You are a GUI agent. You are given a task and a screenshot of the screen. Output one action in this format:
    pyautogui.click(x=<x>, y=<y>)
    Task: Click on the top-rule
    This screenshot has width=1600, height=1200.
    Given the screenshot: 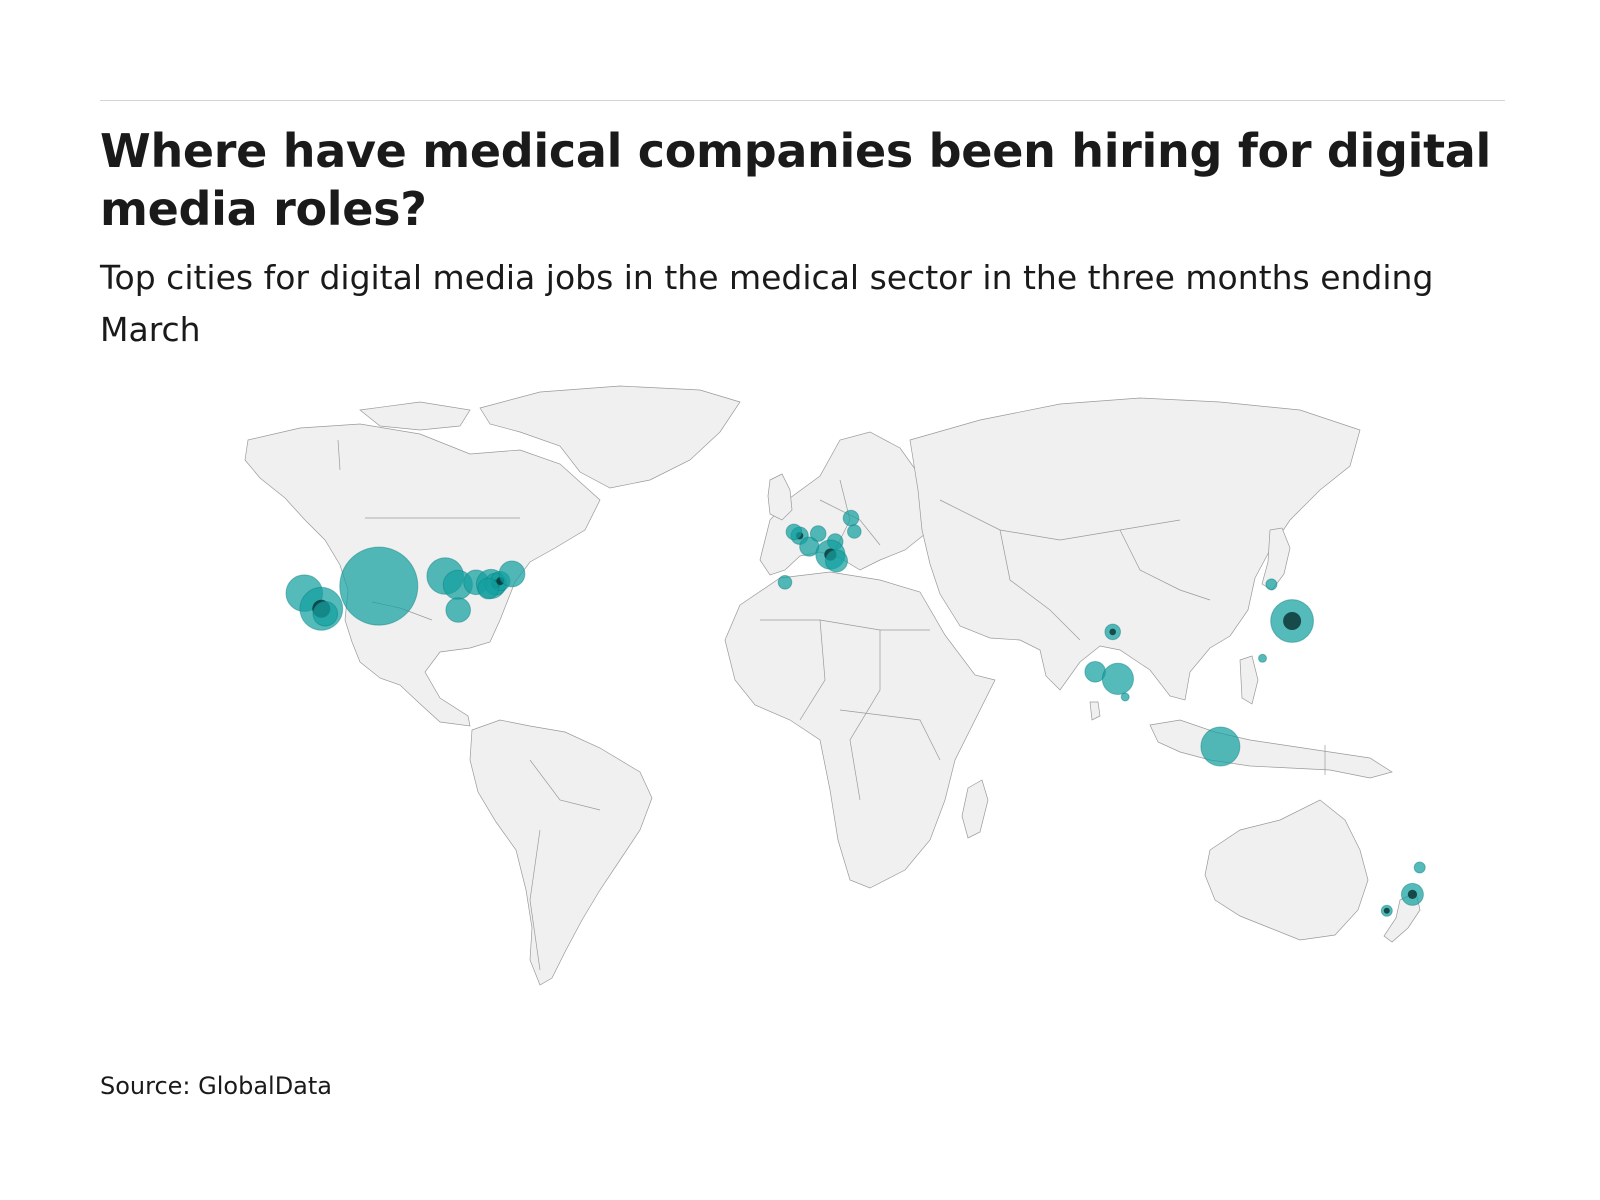 What is the action you would take?
    pyautogui.click(x=802, y=100)
    